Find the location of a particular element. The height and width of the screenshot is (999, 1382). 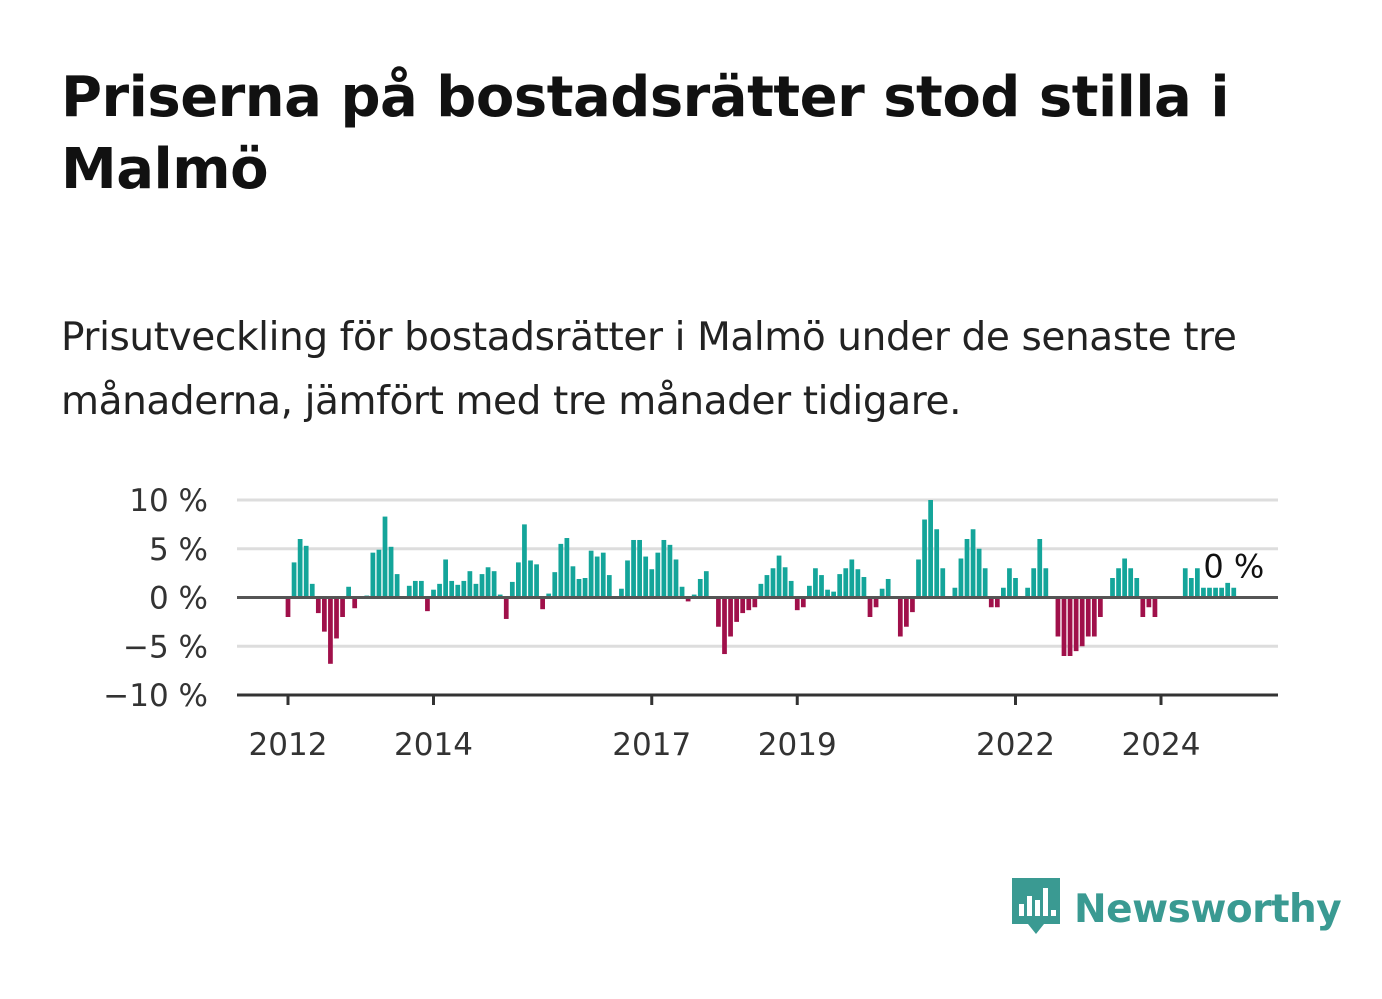

bar-chart-speech-bubble-icon is located at coordinates (1036, 909).